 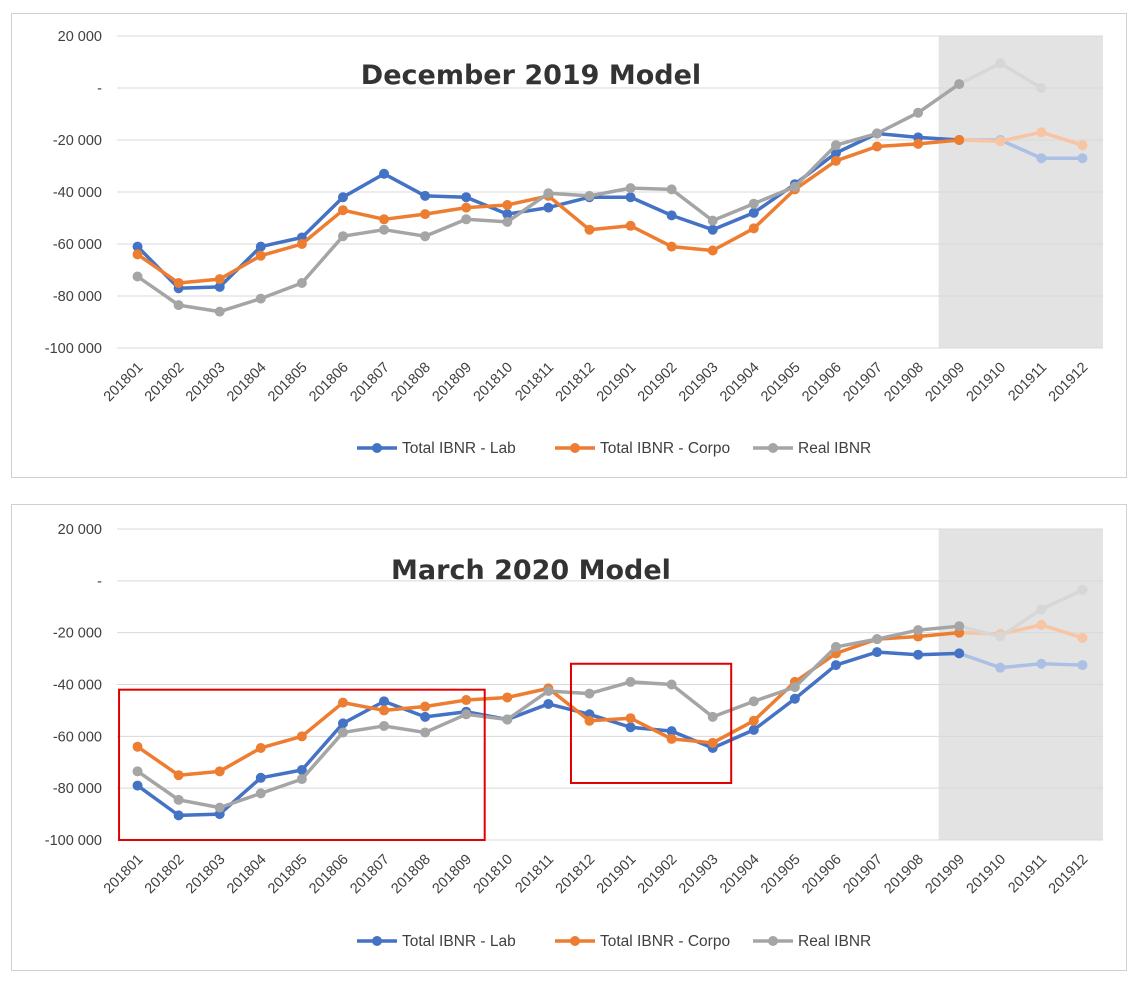 What do you see at coordinates (576, 875) in the screenshot?
I see `x-tick-label: 201812` at bounding box center [576, 875].